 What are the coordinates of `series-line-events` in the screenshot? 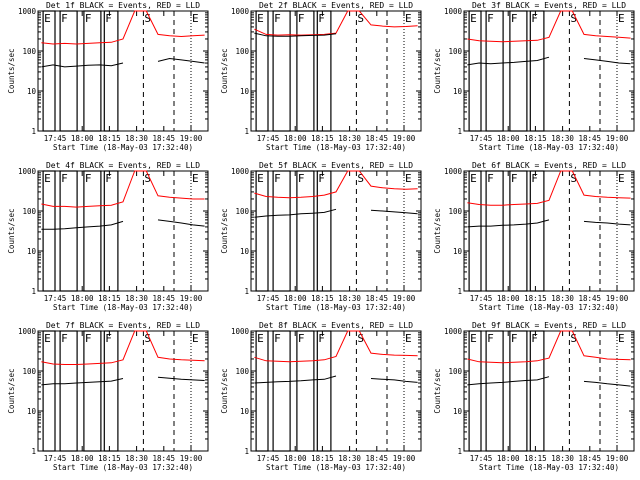 It's located at (336, 379).